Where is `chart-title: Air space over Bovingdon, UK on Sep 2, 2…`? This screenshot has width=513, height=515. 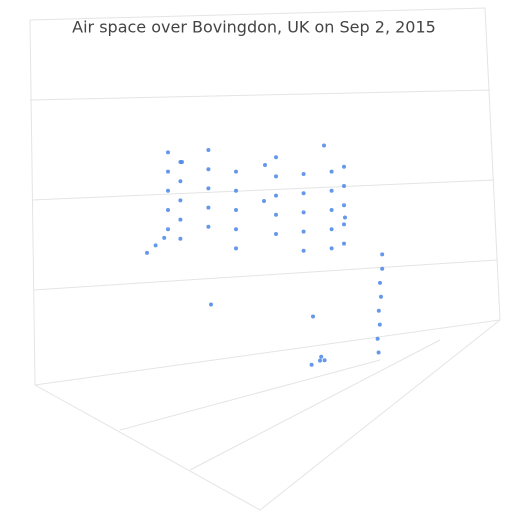
chart-title: Air space over Bovingdon, UK on Sep 2, 2… is located at coordinates (254, 27).